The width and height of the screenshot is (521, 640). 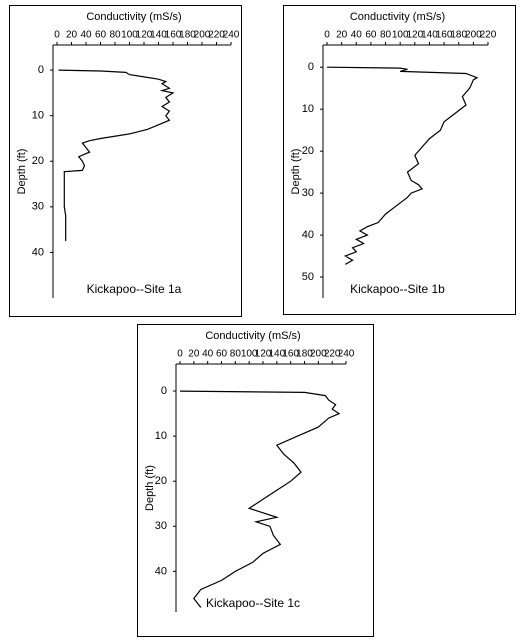 I want to click on chart-title: Kickapoo--Site 1a, so click(x=134, y=289).